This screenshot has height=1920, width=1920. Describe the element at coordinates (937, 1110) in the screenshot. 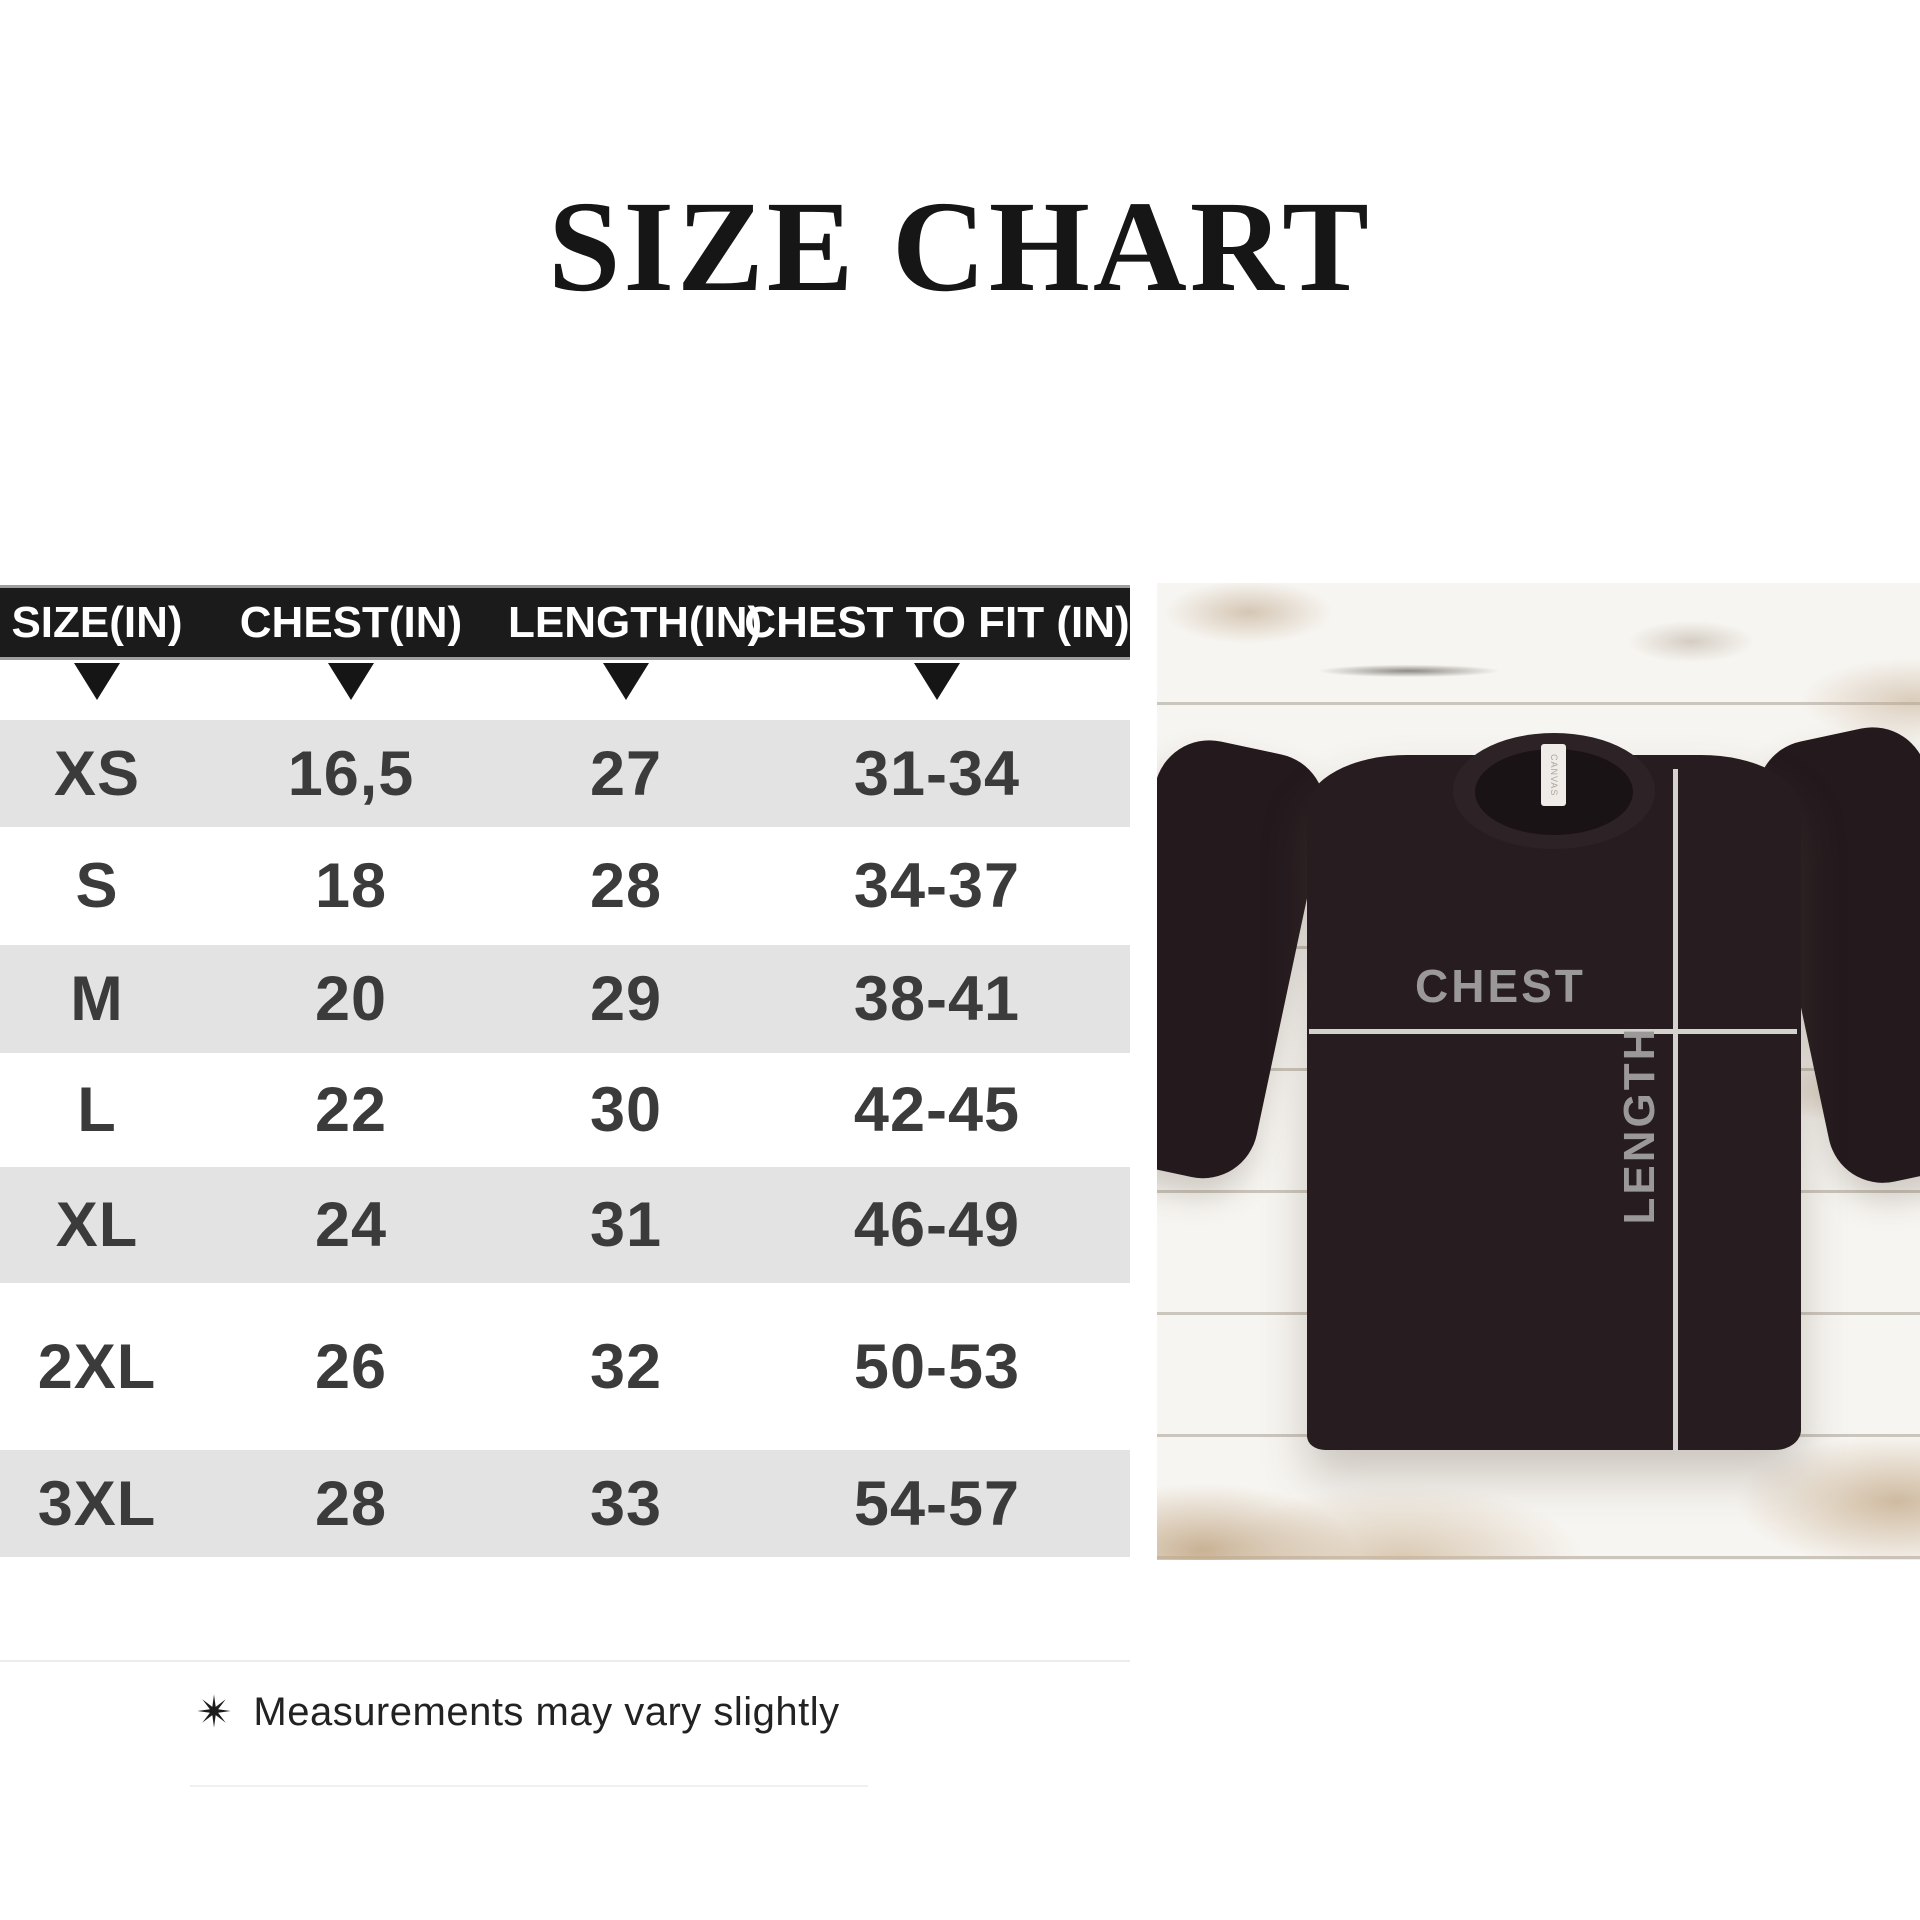

I see `fit-value: 42-45` at that location.